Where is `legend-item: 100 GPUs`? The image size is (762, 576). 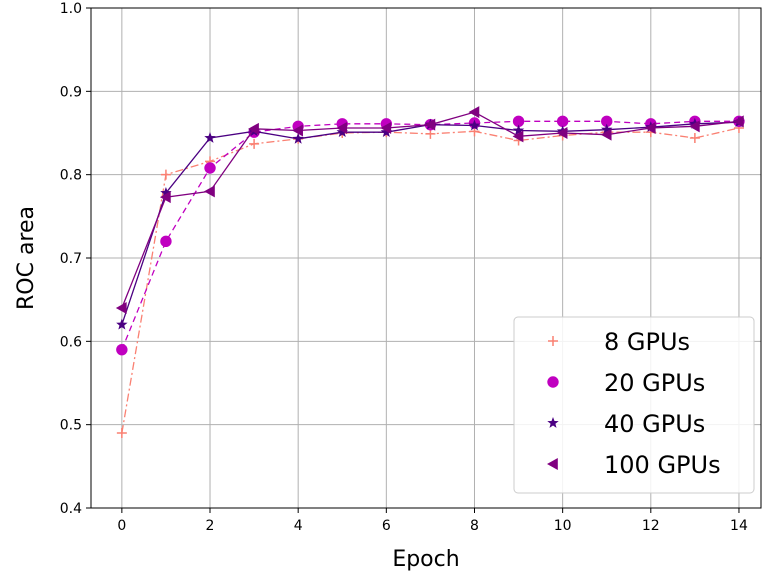 legend-item: 100 GPUs is located at coordinates (634, 465).